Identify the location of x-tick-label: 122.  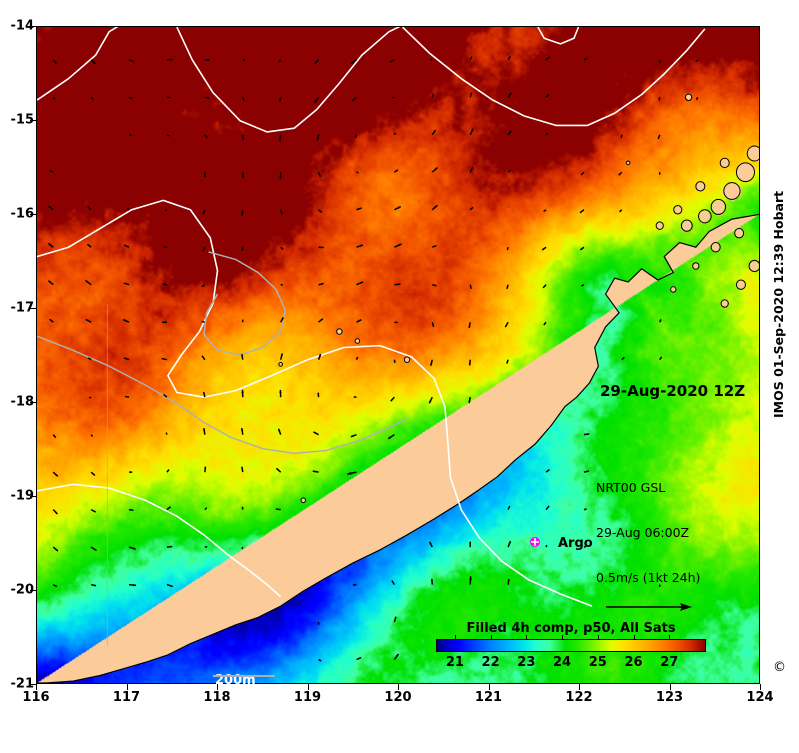
(578, 697).